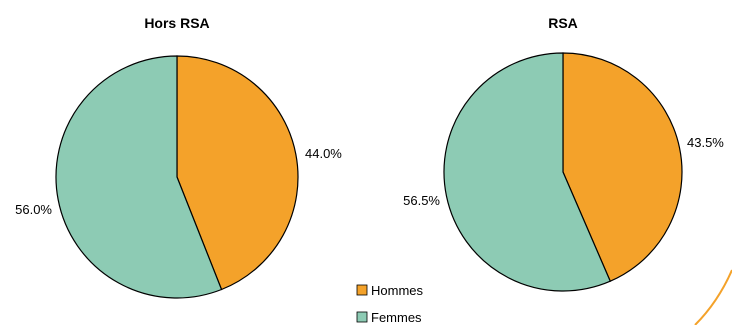  I want to click on legend-item-hommes: Hommes, so click(390, 290).